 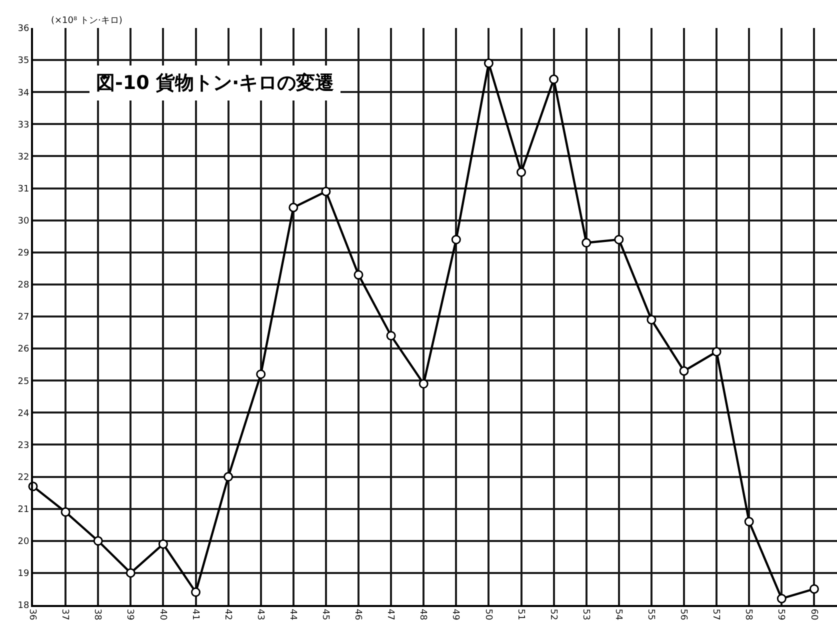 What do you see at coordinates (487, 614) in the screenshot?
I see `x-tick-label: 50` at bounding box center [487, 614].